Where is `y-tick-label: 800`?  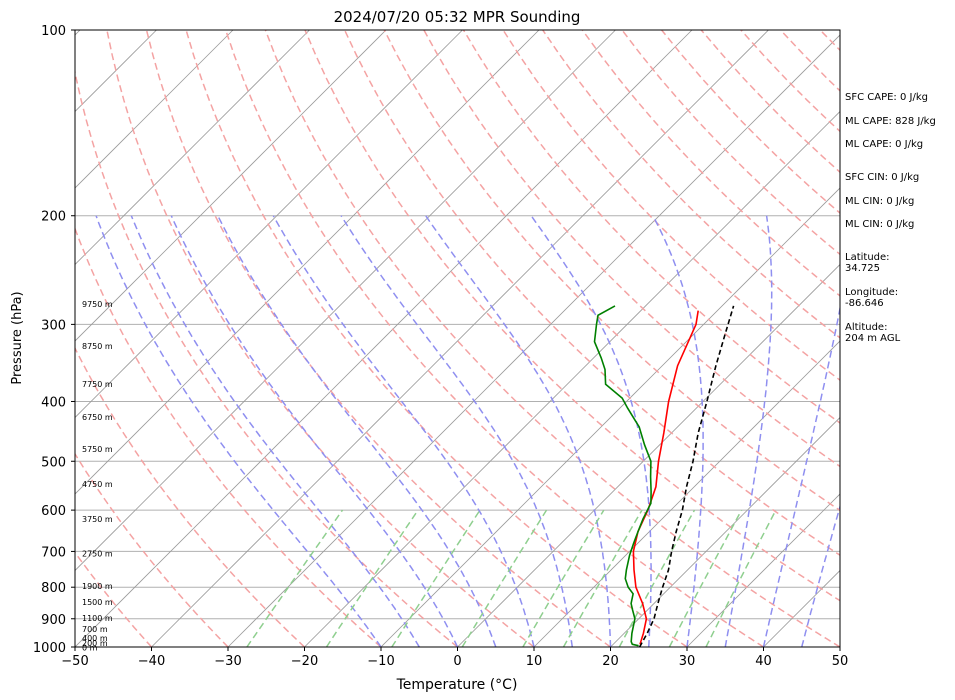
y-tick-label: 800 is located at coordinates (53, 588).